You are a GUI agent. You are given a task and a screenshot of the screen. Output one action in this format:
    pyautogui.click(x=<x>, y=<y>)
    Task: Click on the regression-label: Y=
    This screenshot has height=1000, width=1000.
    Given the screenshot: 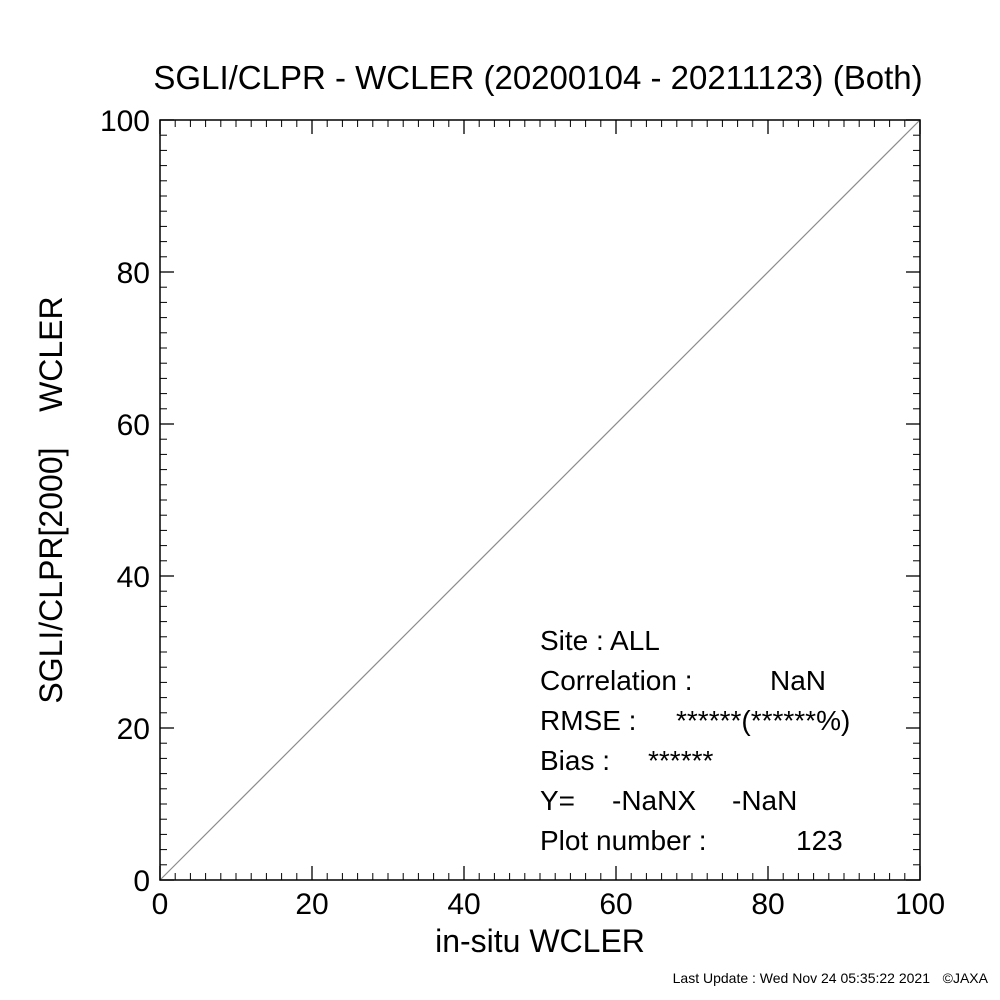 What is the action you would take?
    pyautogui.click(x=557, y=800)
    